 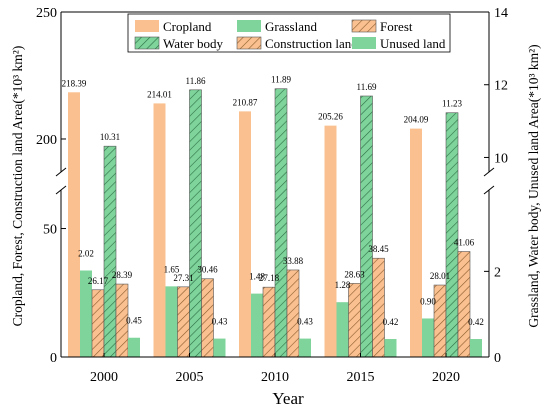 What do you see at coordinates (220, 322) in the screenshot?
I see `data-label-unused-land-2005: 0.43` at bounding box center [220, 322].